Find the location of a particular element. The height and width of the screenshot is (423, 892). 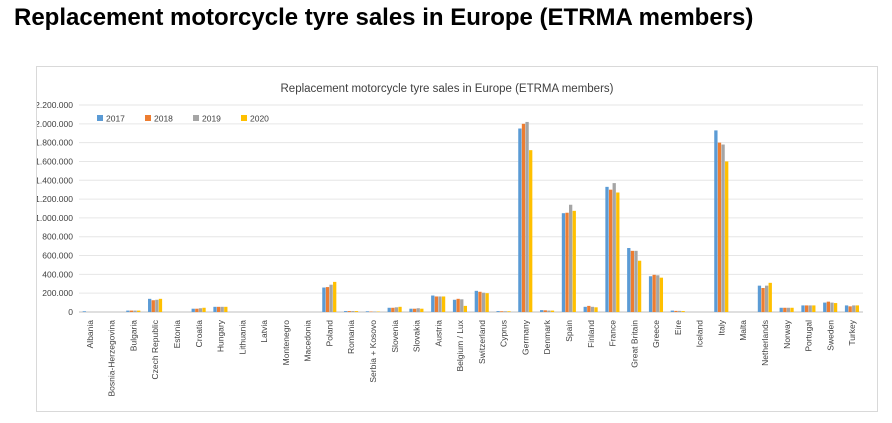

x-tick-label: Greece is located at coordinates (656, 334).